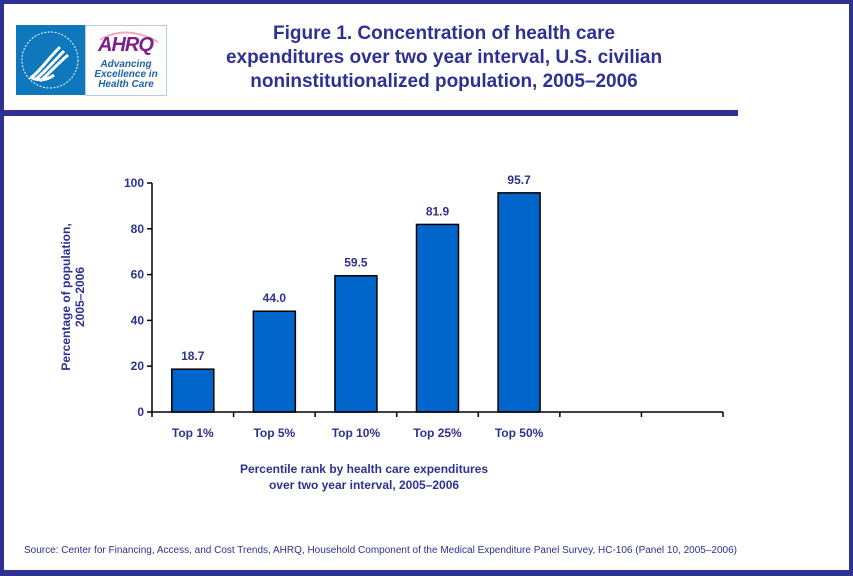 This screenshot has height=576, width=853. Describe the element at coordinates (80, 297) in the screenshot. I see `y-axis-title-line-2: 2005–2006` at that location.